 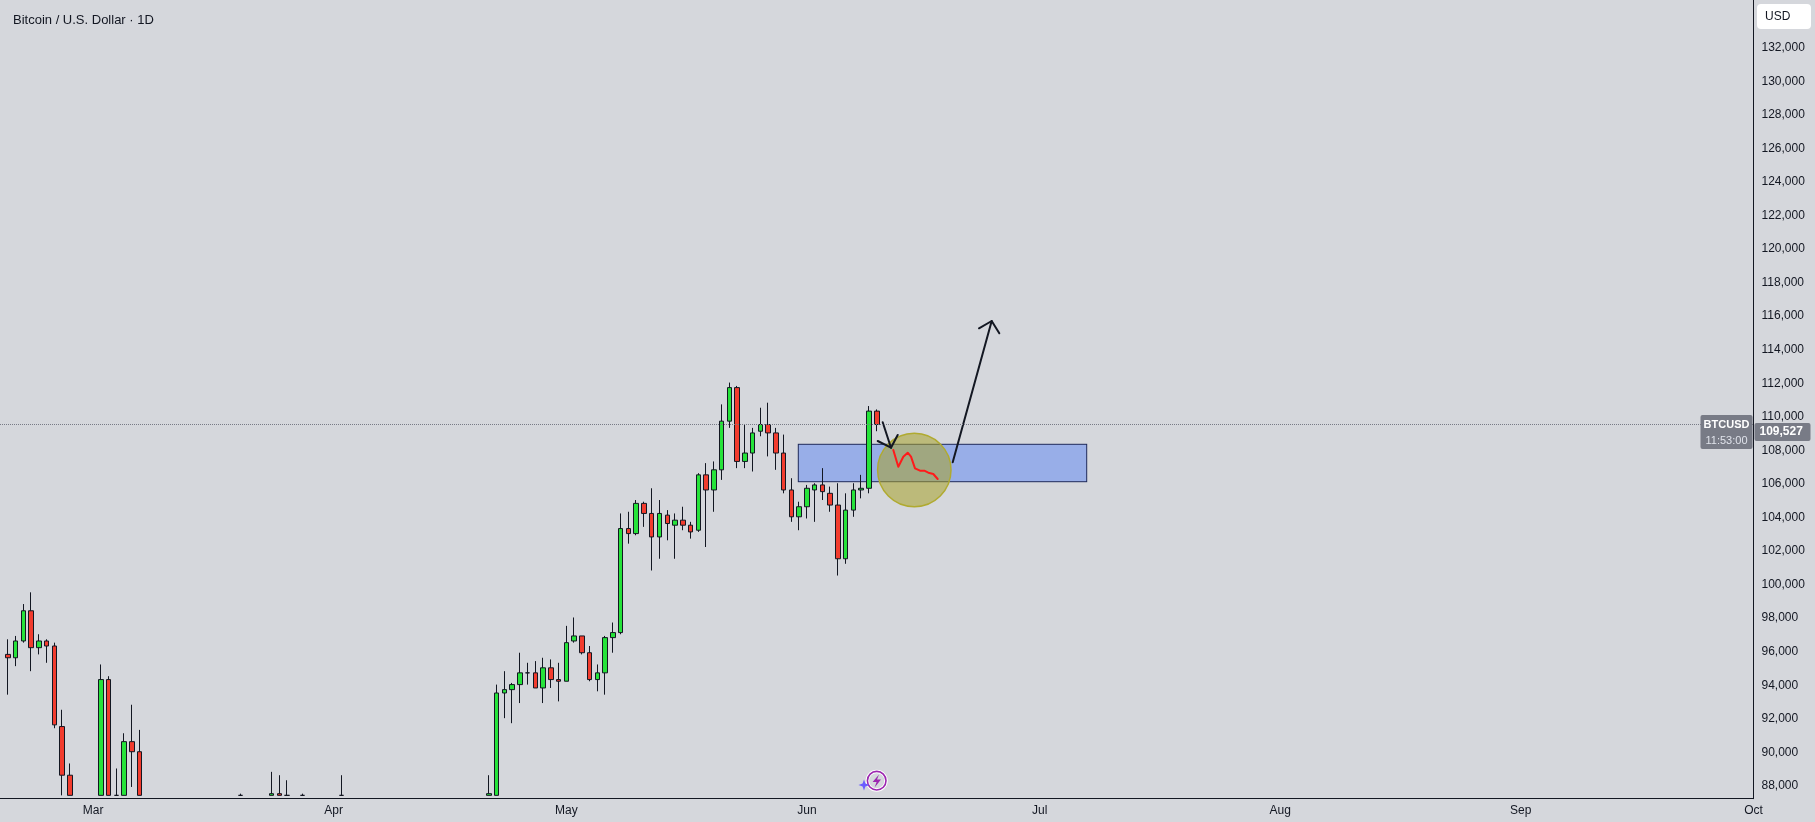 What do you see at coordinates (93, 809) in the screenshot?
I see `x-tick-label: Mar` at bounding box center [93, 809].